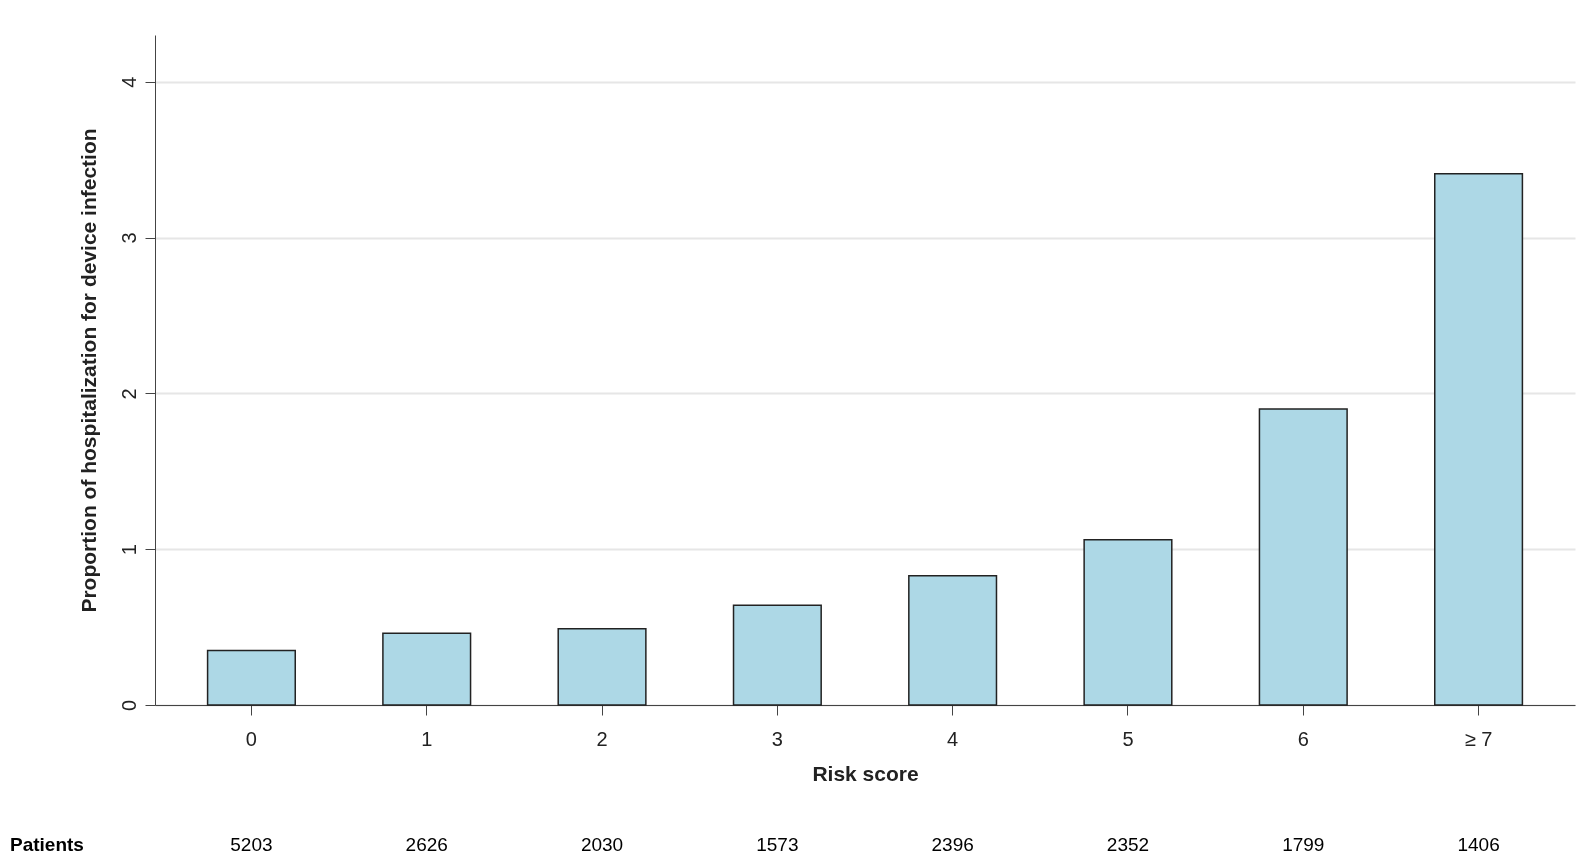 The width and height of the screenshot is (1588, 864). What do you see at coordinates (953, 738) in the screenshot?
I see `x-tick-label: 4` at bounding box center [953, 738].